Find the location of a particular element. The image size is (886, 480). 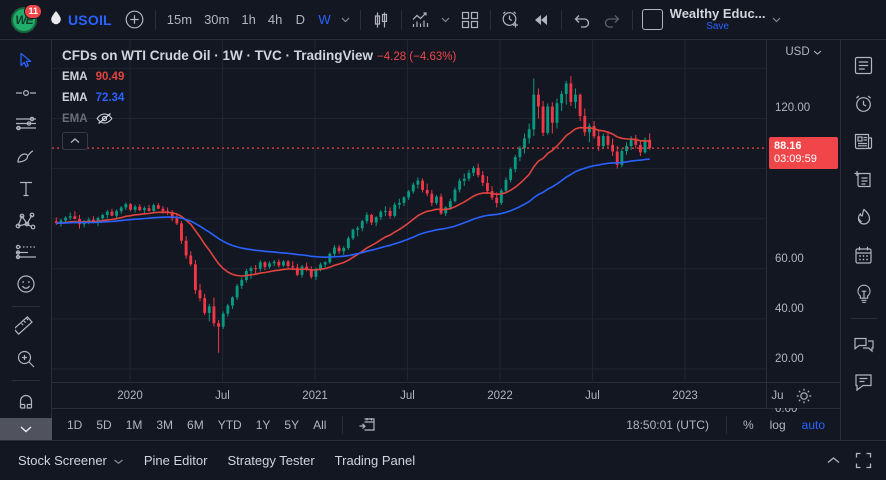

bottom-item-label: Pine Editor is located at coordinates (175, 460).